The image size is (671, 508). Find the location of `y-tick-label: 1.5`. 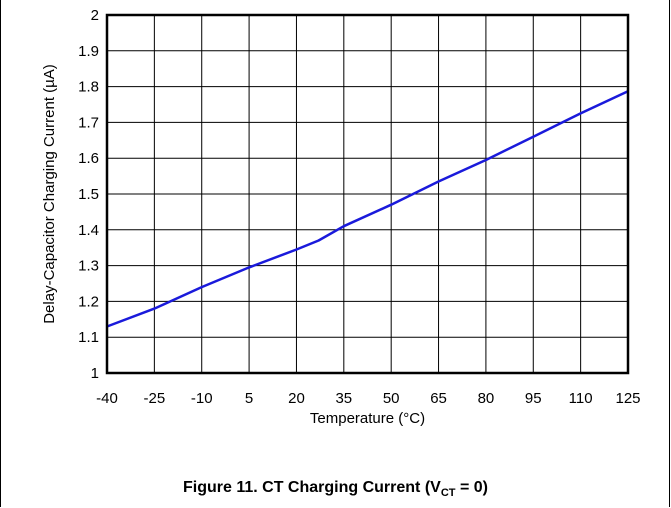

y-tick-label: 1.5 is located at coordinates (88, 194).